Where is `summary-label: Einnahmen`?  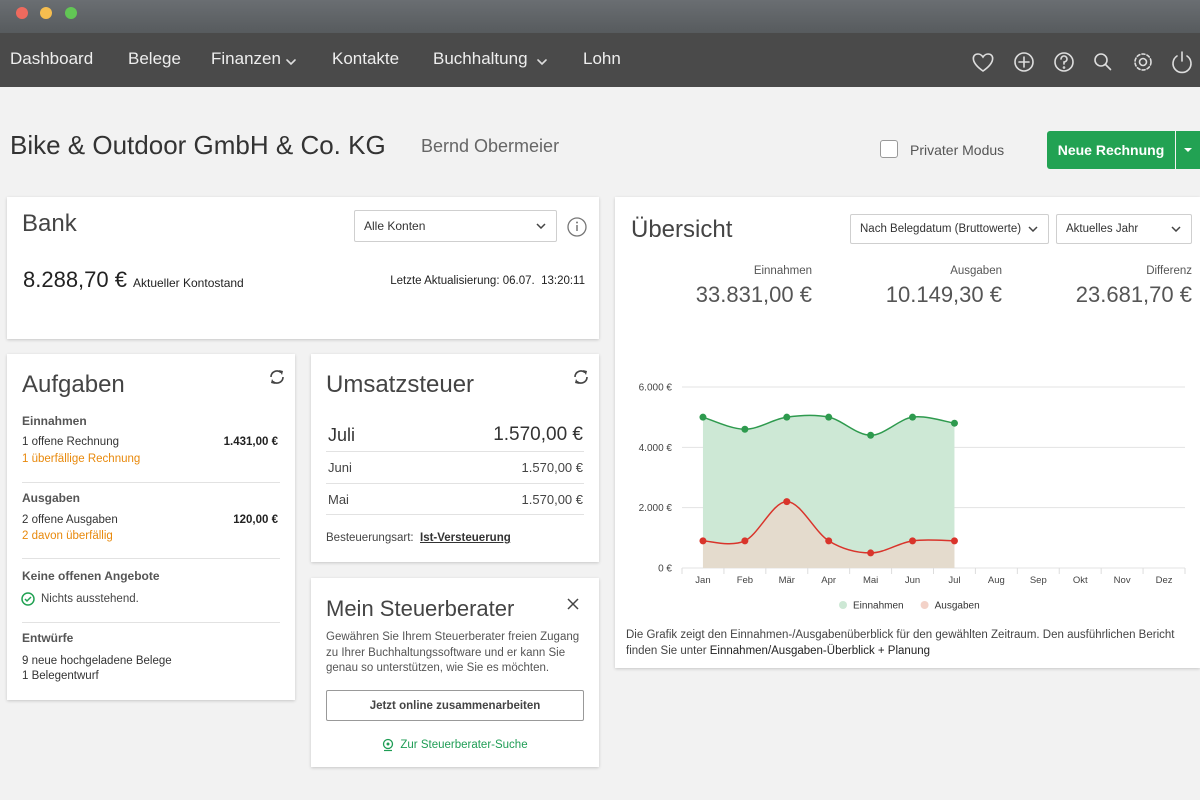
summary-label: Einnahmen is located at coordinates (782, 271).